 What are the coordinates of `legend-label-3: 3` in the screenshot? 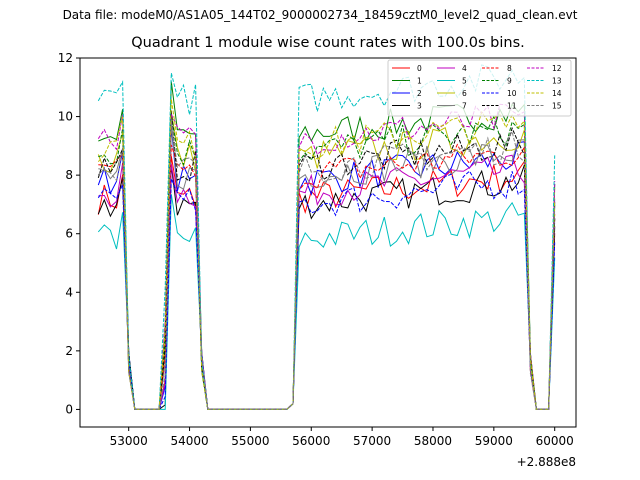 It's located at (419, 106).